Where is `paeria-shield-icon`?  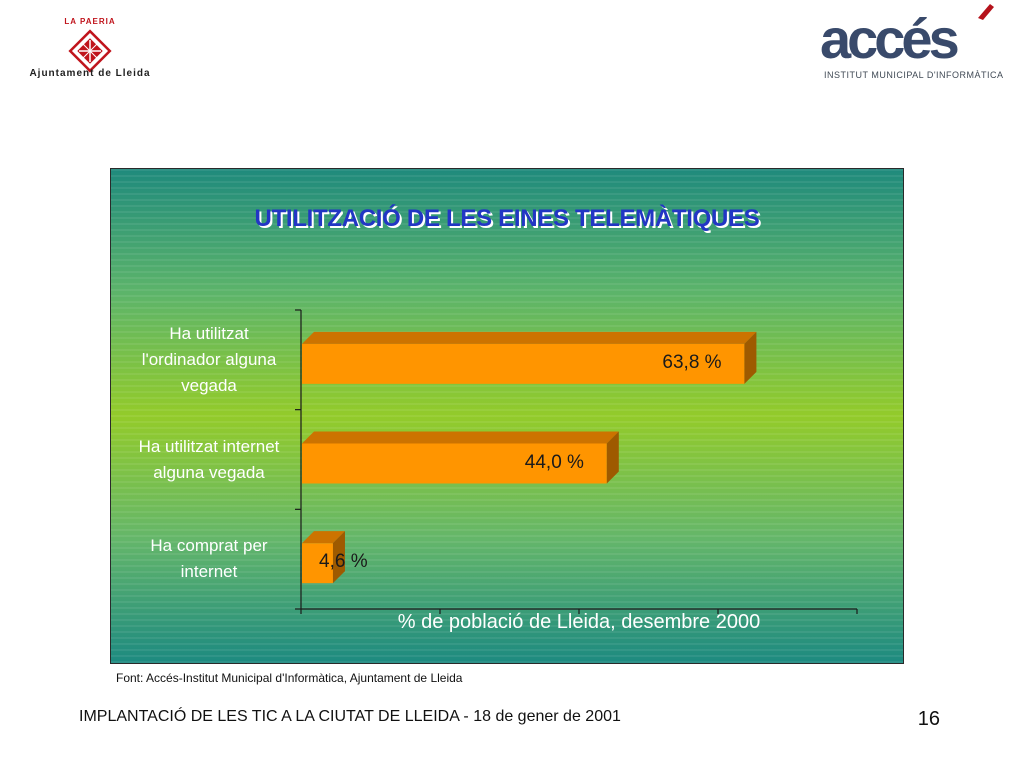
paeria-shield-icon is located at coordinates (90, 51).